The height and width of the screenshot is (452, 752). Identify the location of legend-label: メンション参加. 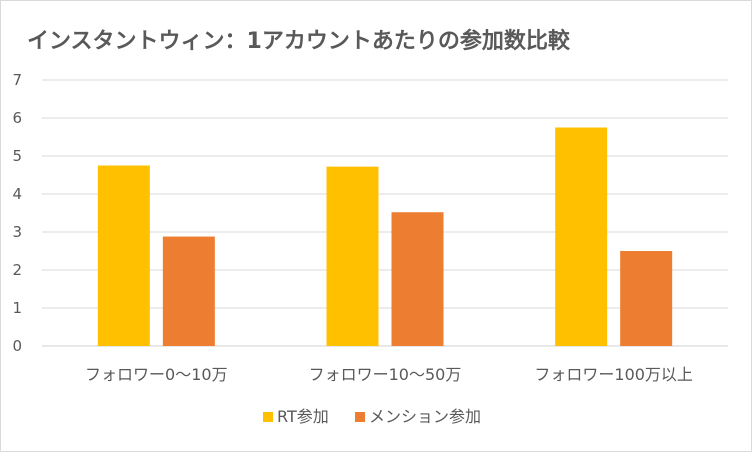
(425, 416).